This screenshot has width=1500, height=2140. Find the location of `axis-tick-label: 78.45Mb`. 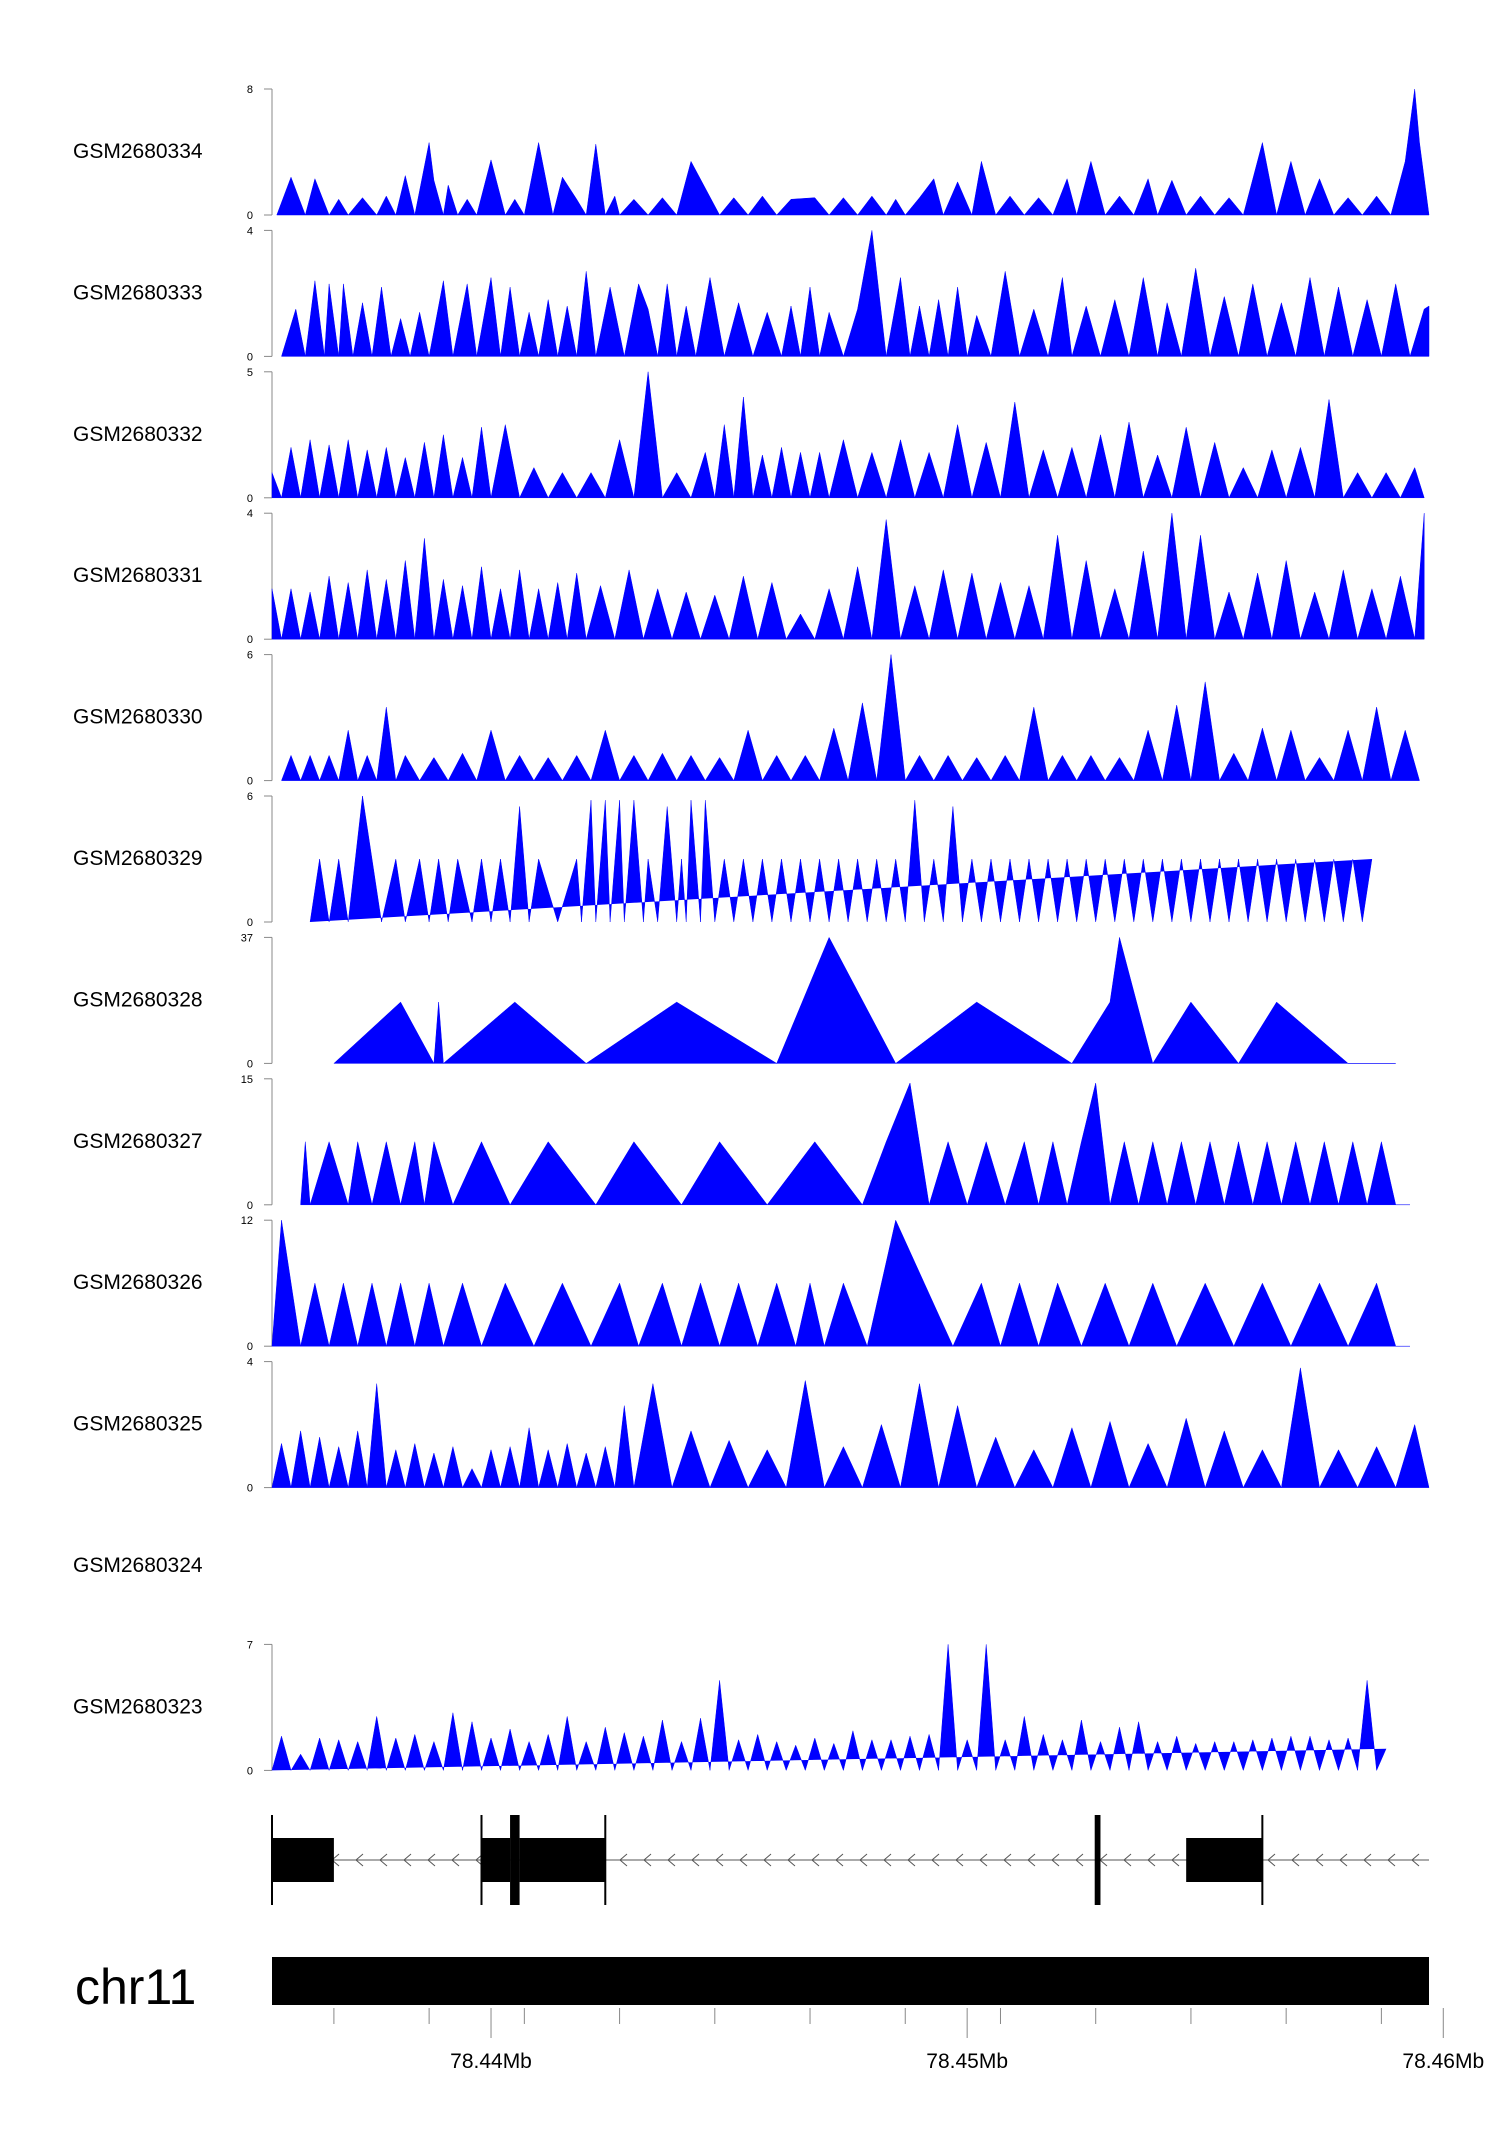

axis-tick-label: 78.45Mb is located at coordinates (967, 2061).